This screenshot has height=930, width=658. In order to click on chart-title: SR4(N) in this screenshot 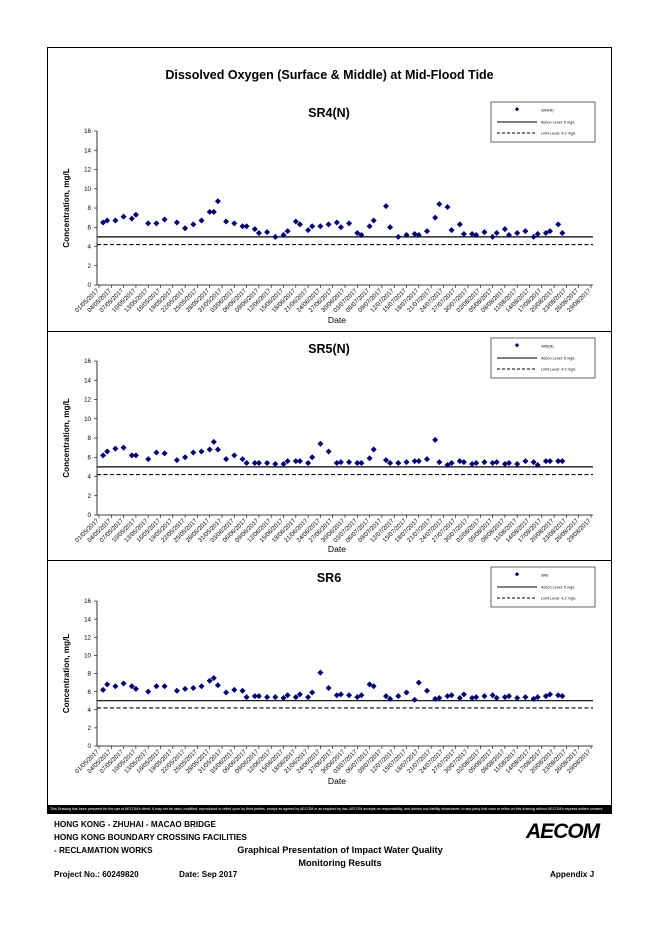, I will do `click(329, 113)`.